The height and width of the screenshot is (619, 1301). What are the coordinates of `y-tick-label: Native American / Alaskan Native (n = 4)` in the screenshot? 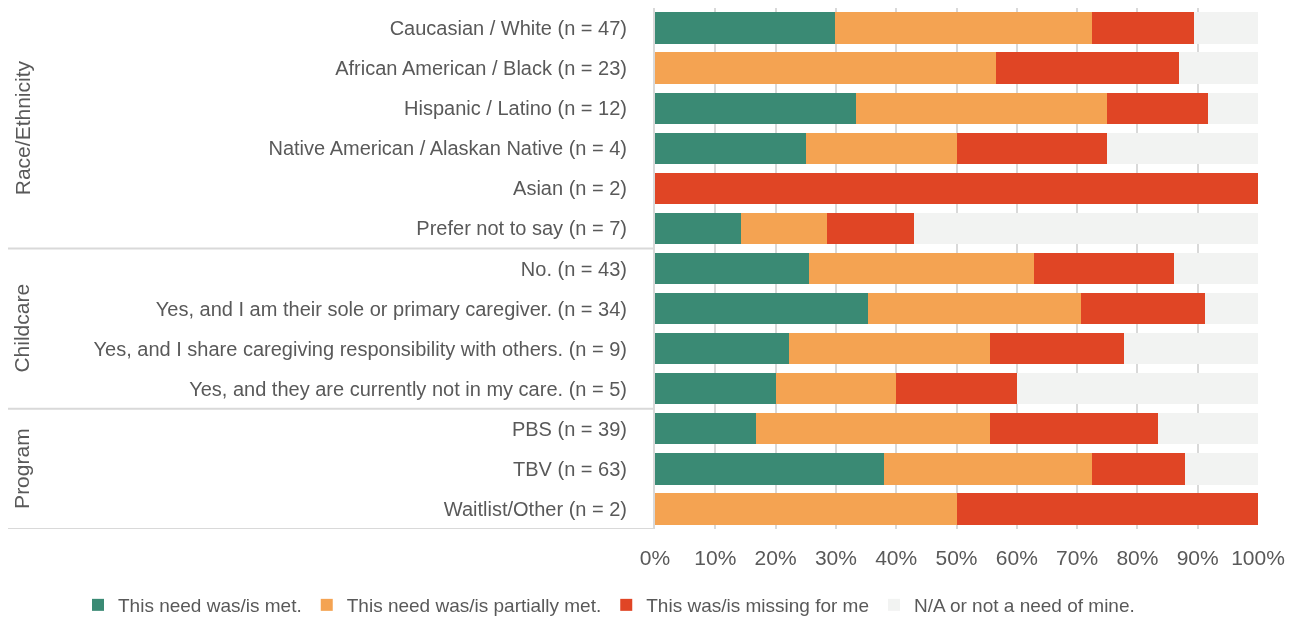 It's located at (447, 148).